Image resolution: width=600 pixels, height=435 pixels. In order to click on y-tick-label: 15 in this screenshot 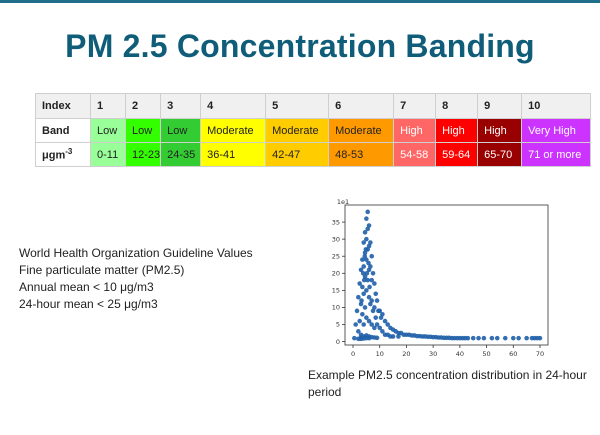, I will do `click(336, 291)`.